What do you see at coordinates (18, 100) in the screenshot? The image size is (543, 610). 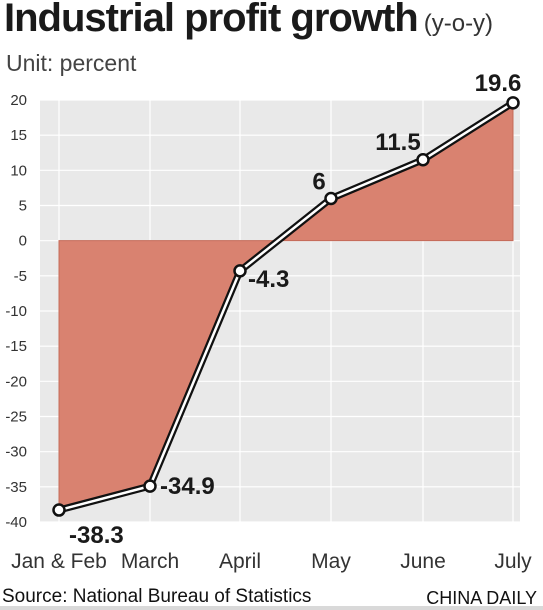 I see `y-tick-label: 20` at bounding box center [18, 100].